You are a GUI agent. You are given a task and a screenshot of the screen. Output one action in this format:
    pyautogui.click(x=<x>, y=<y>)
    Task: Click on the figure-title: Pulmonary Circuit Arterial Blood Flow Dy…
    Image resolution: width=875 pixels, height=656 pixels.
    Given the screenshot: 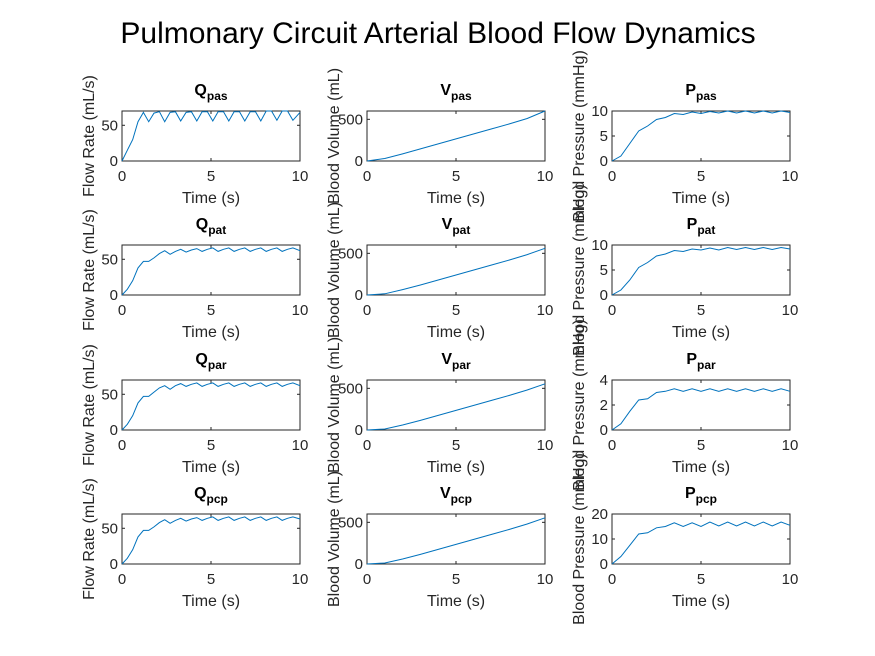 What is the action you would take?
    pyautogui.click(x=437, y=33)
    